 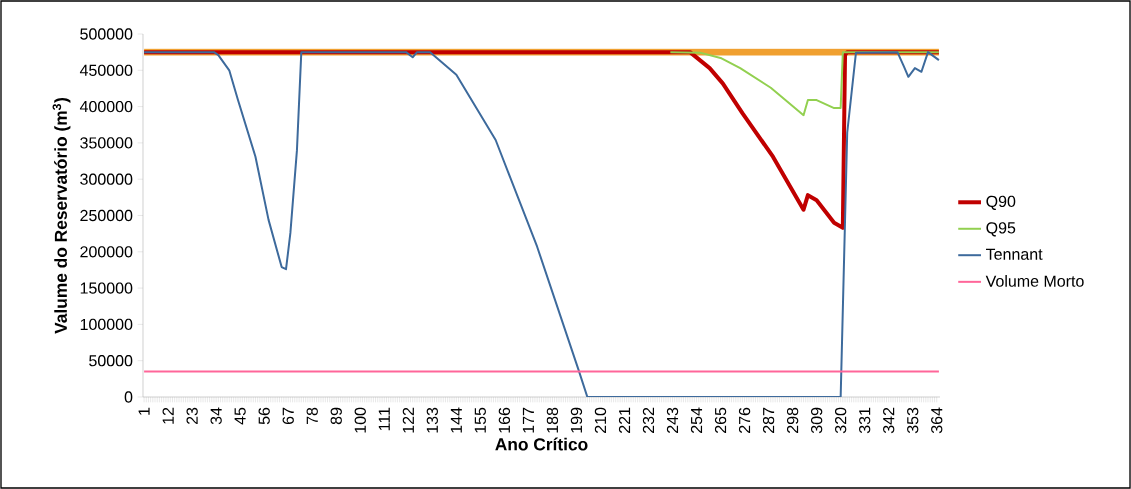 What do you see at coordinates (913, 420) in the screenshot?
I see `x-tick-label: 353` at bounding box center [913, 420].